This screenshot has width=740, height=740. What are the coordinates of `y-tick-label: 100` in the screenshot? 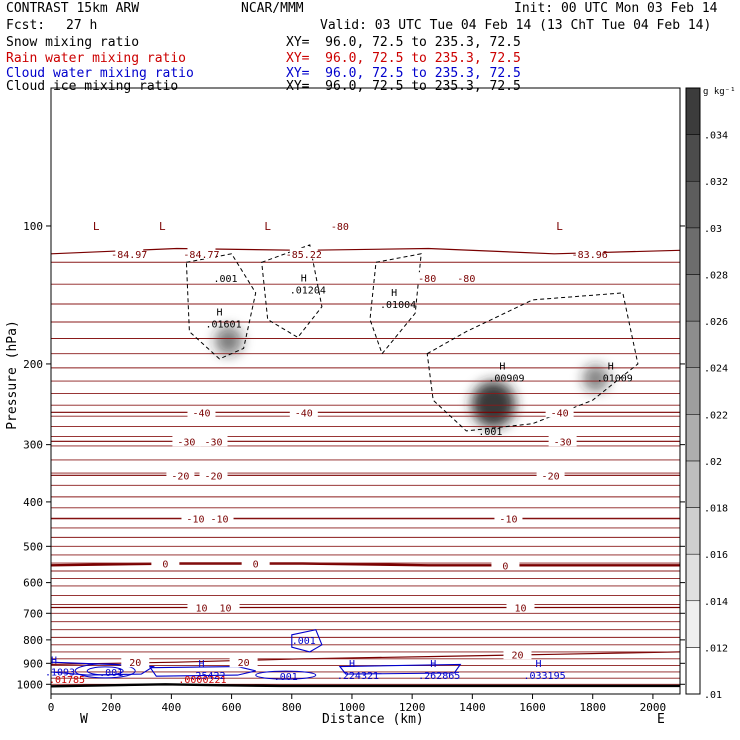 It's located at (33, 226).